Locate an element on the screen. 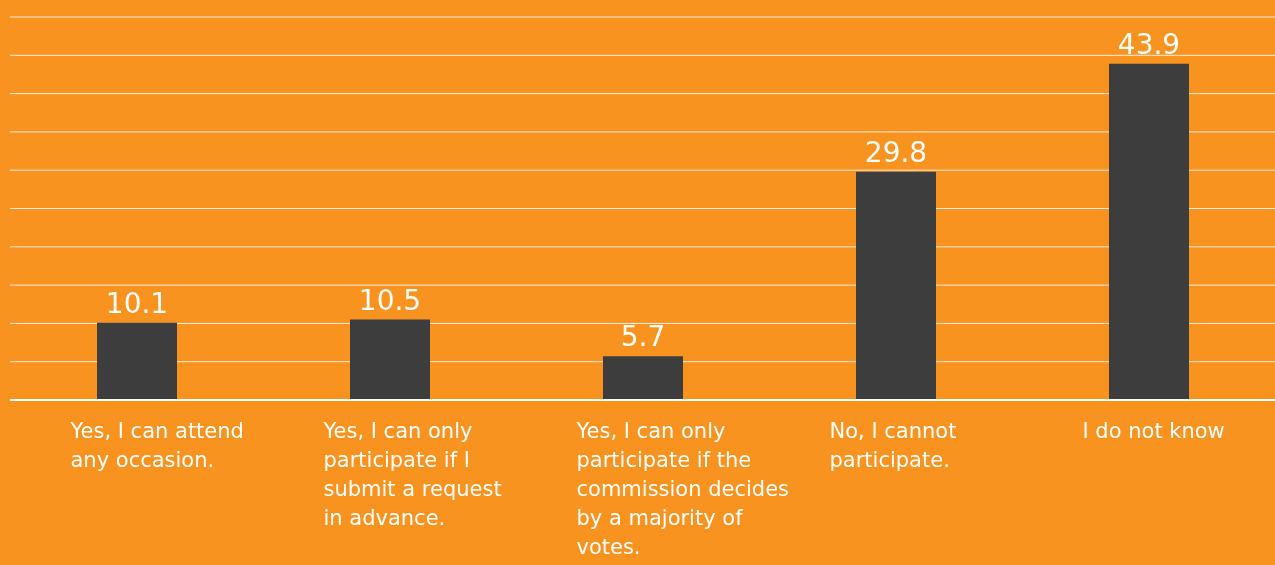  x-tick-label: Yes, I can only participate if I submit a request in advance. is located at coordinates (412, 474).